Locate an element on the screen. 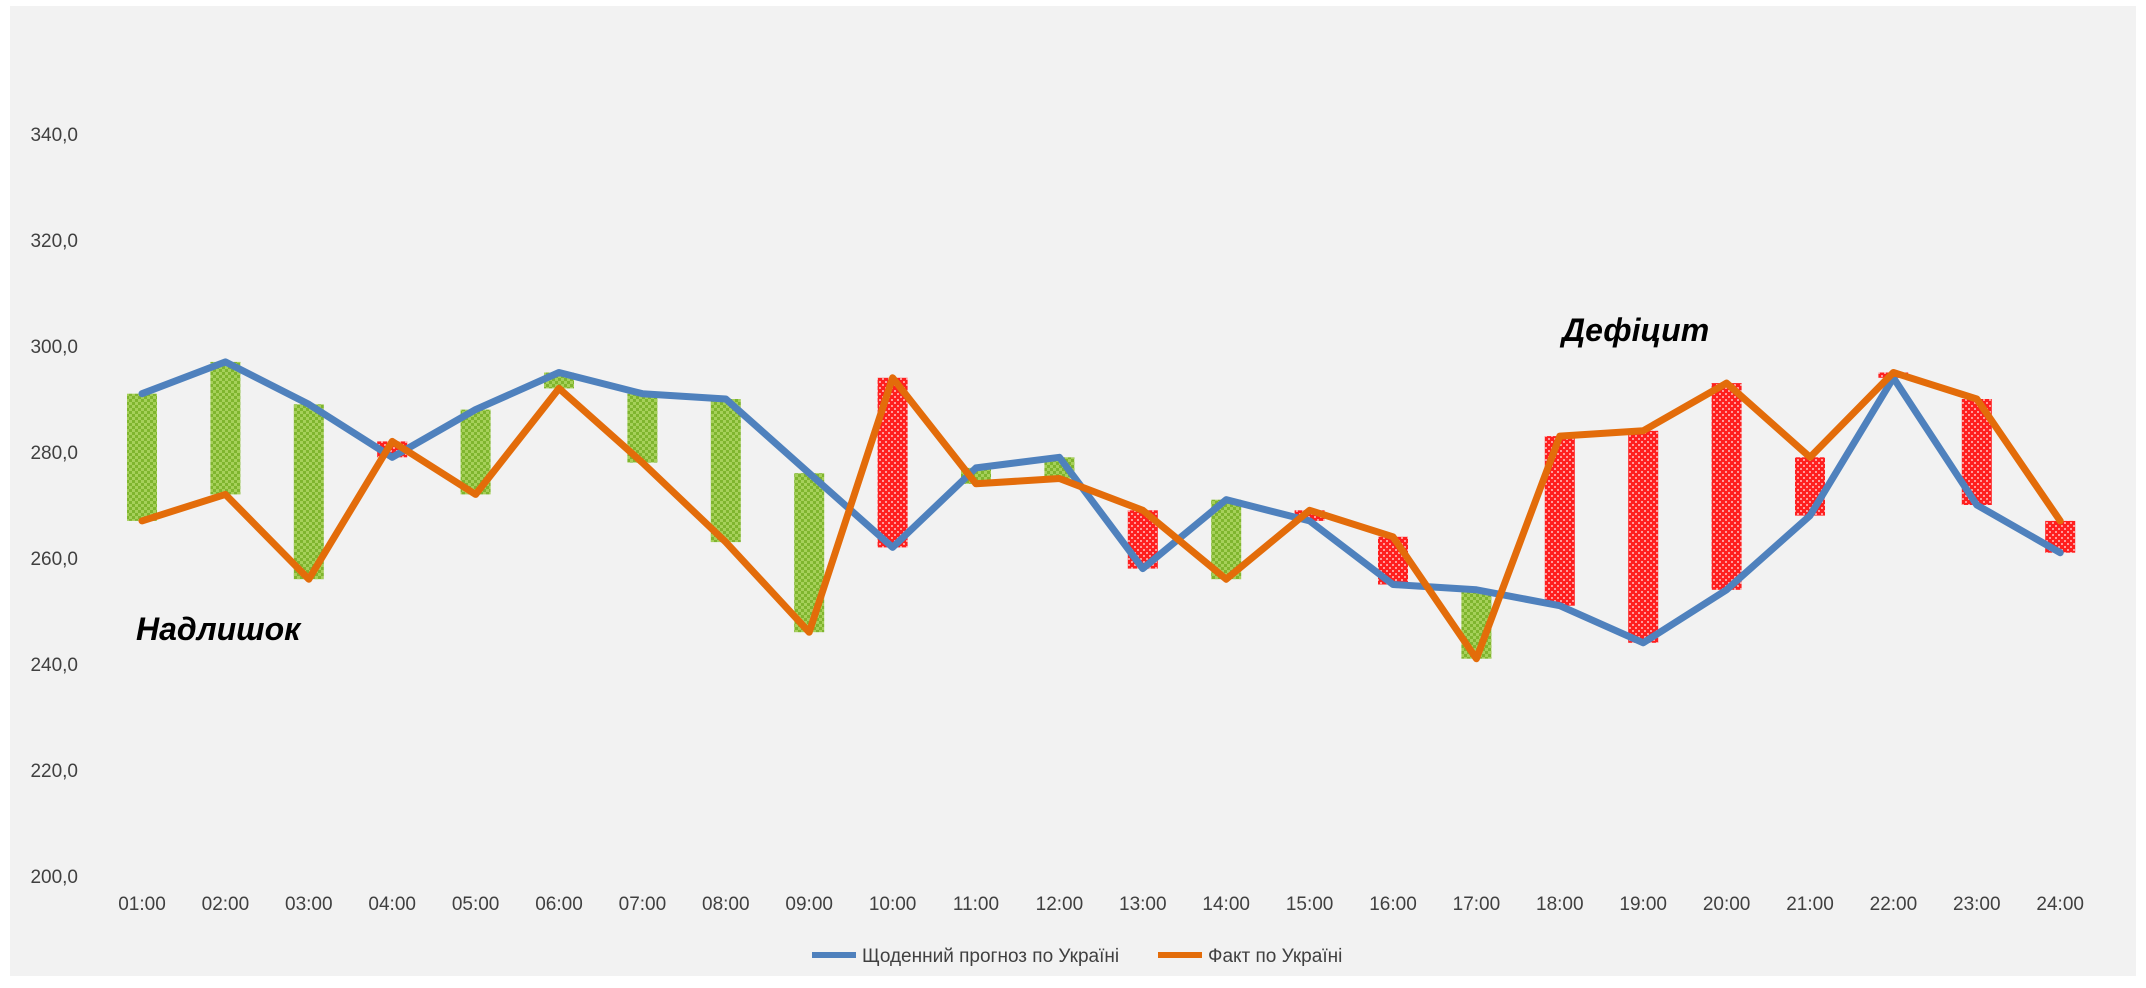 This screenshot has height=988, width=2146. x-tick-label: 08:00 is located at coordinates (726, 904).